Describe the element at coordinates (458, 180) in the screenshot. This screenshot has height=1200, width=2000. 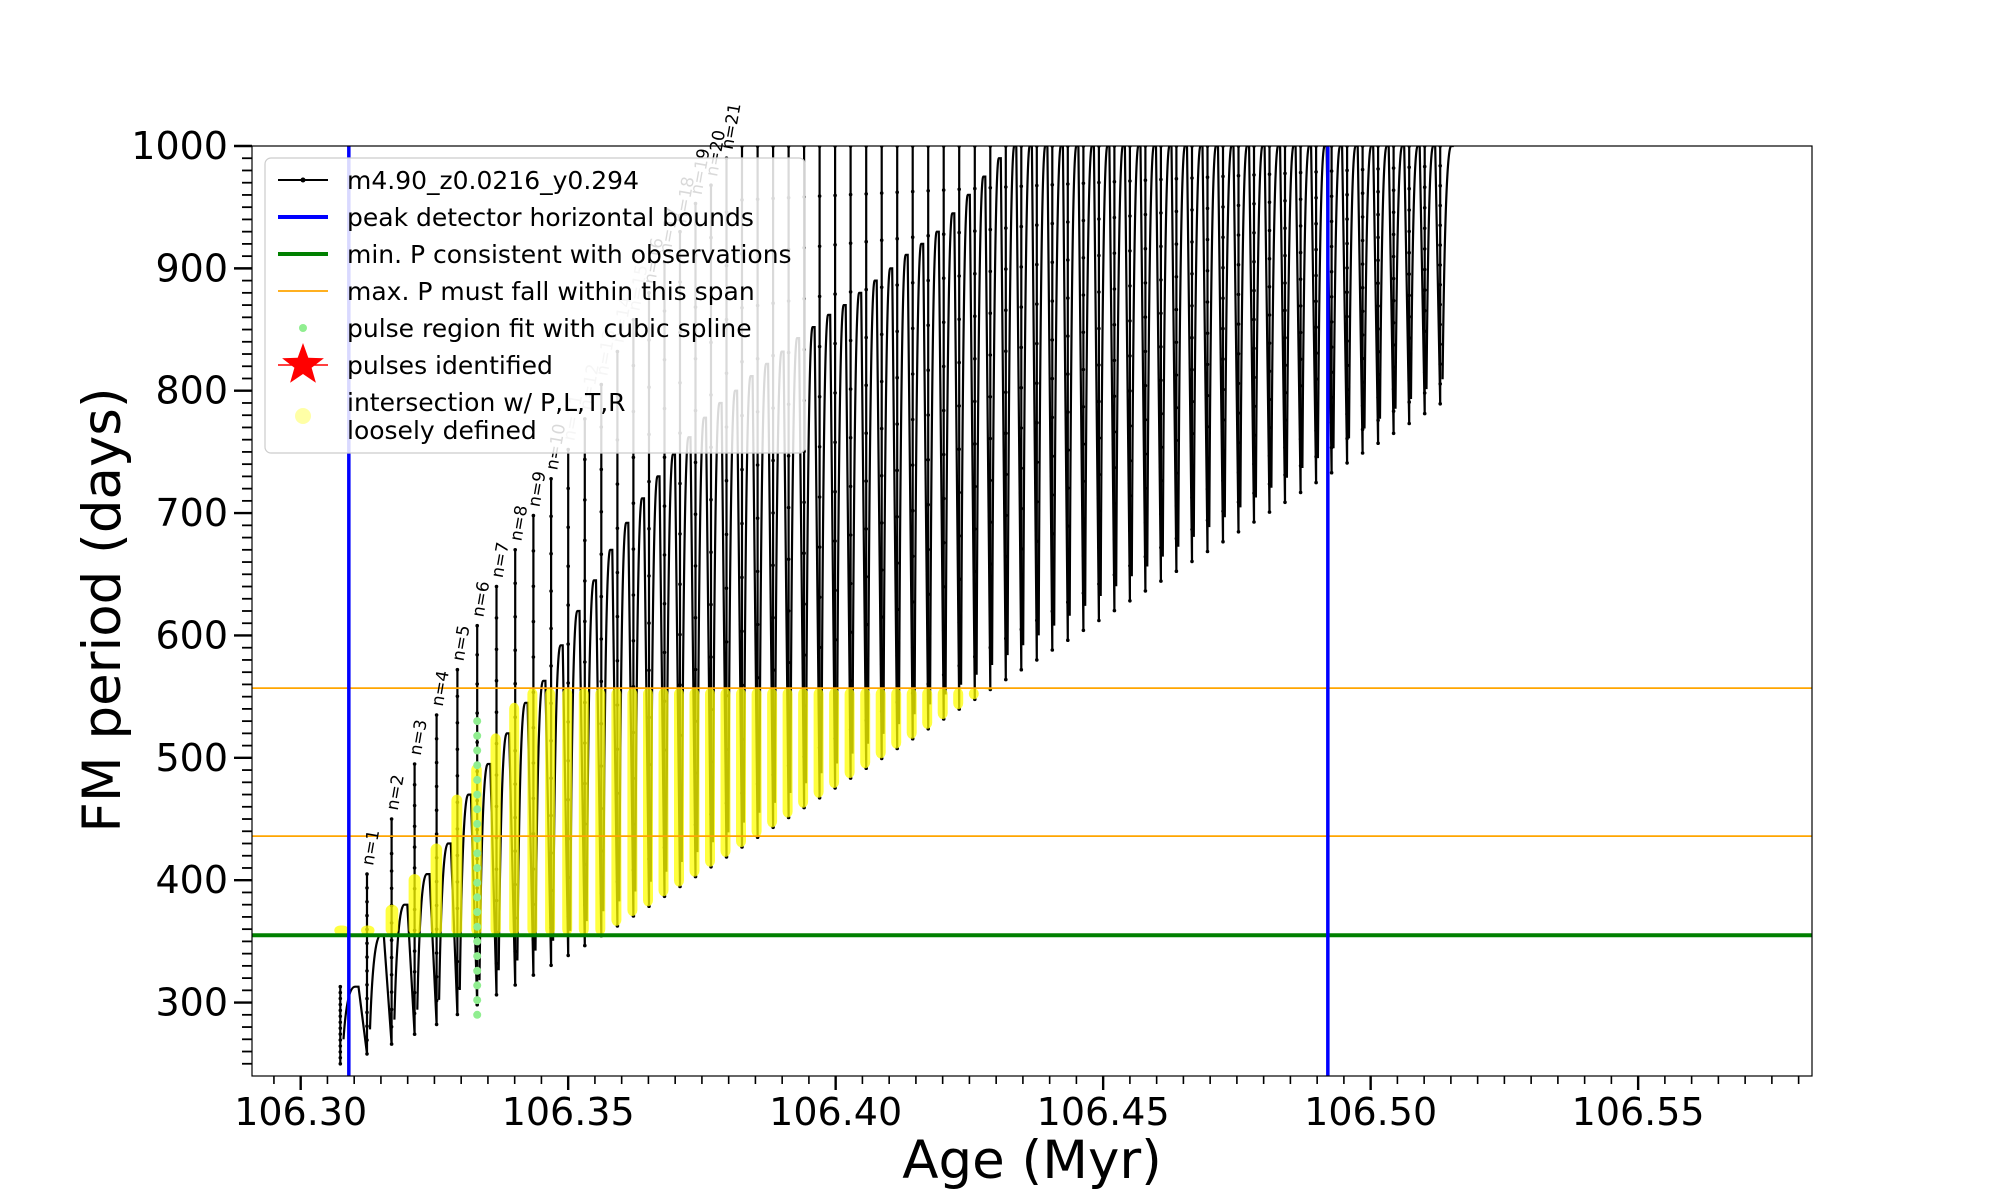
I see `legend-entry-track: m4.90_z0.0216_y0.294` at that location.